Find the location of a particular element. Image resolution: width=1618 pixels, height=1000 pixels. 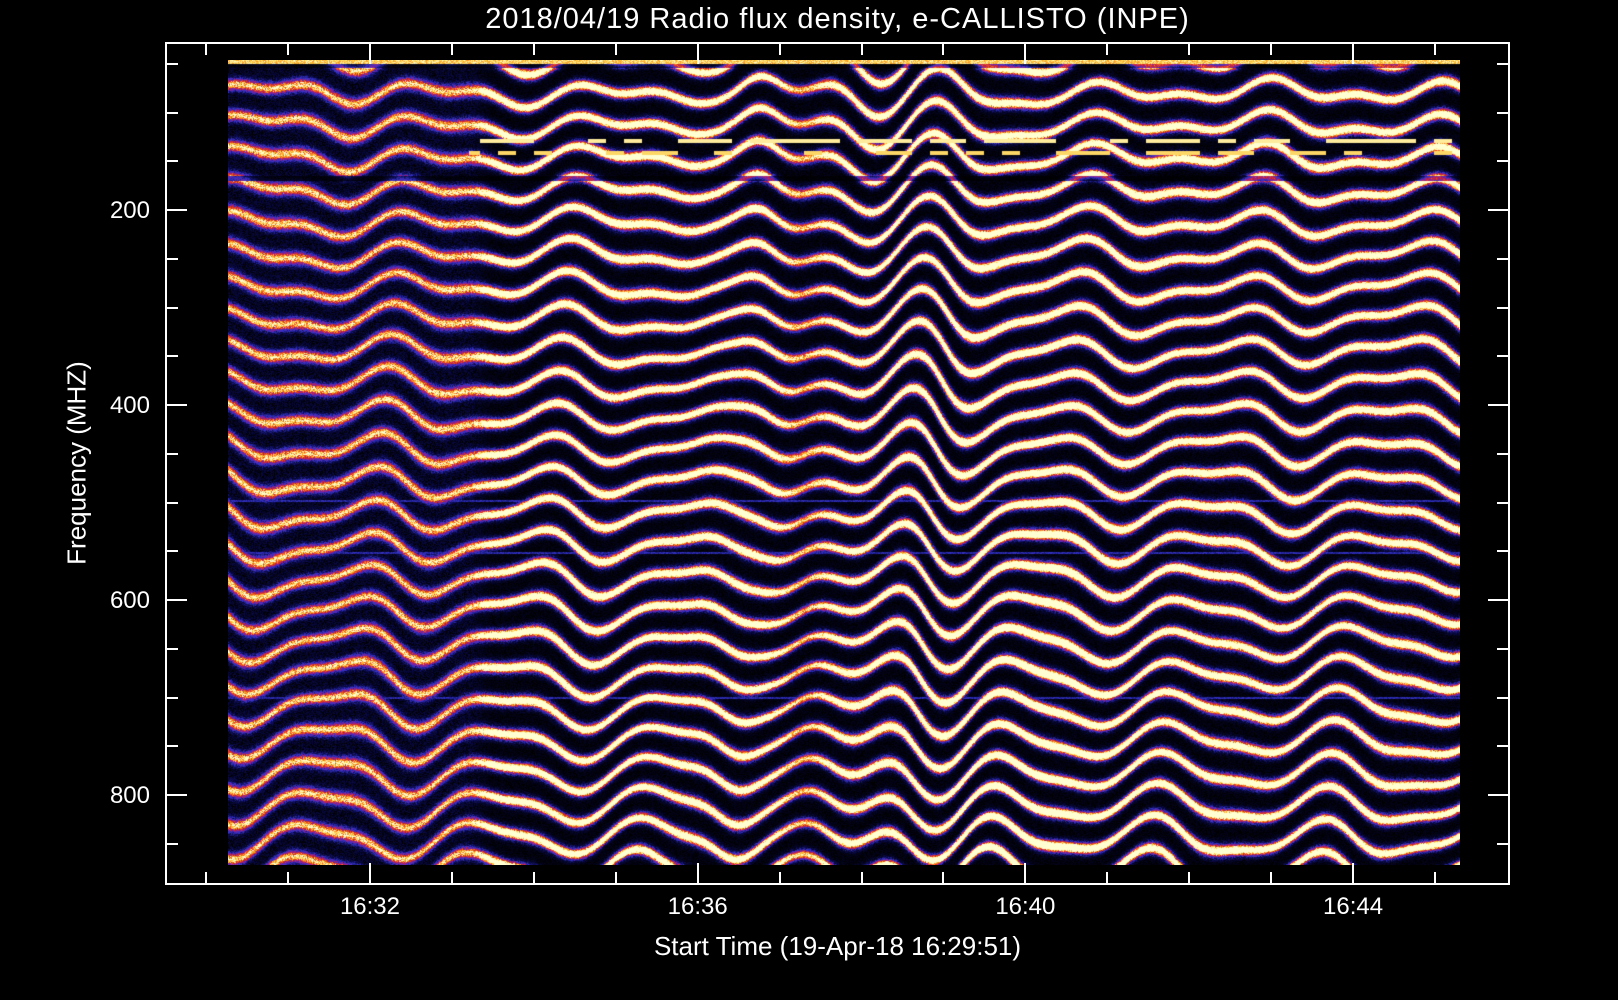

x-axis-title: Start Time (19-Apr-18 16:29:51) is located at coordinates (837, 946).